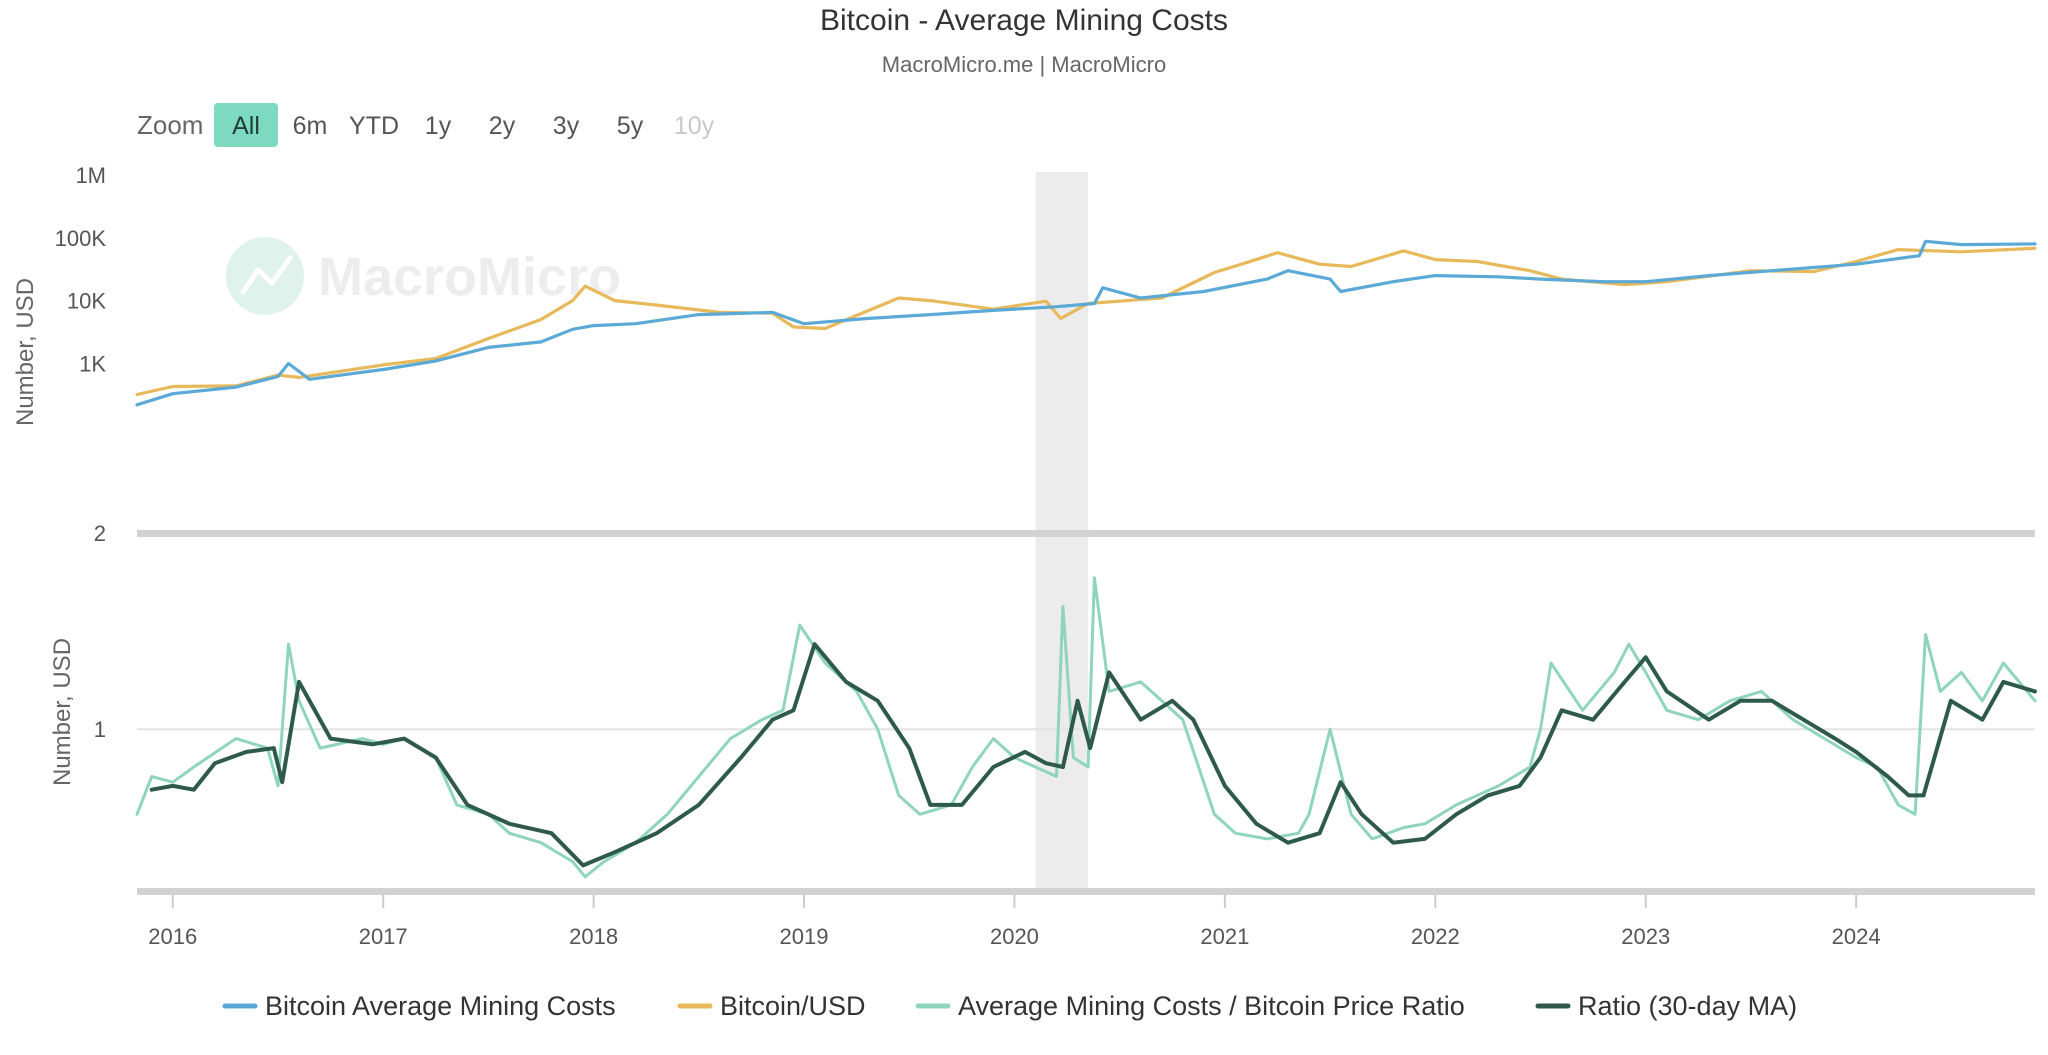 This screenshot has width=2048, height=1055. I want to click on zoom-button-3y: 3y, so click(566, 126).